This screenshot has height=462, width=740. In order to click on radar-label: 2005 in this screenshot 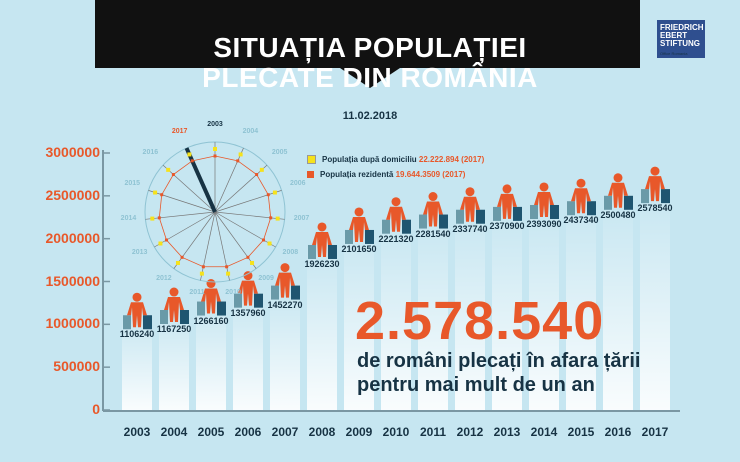, I will do `click(279, 153)`.